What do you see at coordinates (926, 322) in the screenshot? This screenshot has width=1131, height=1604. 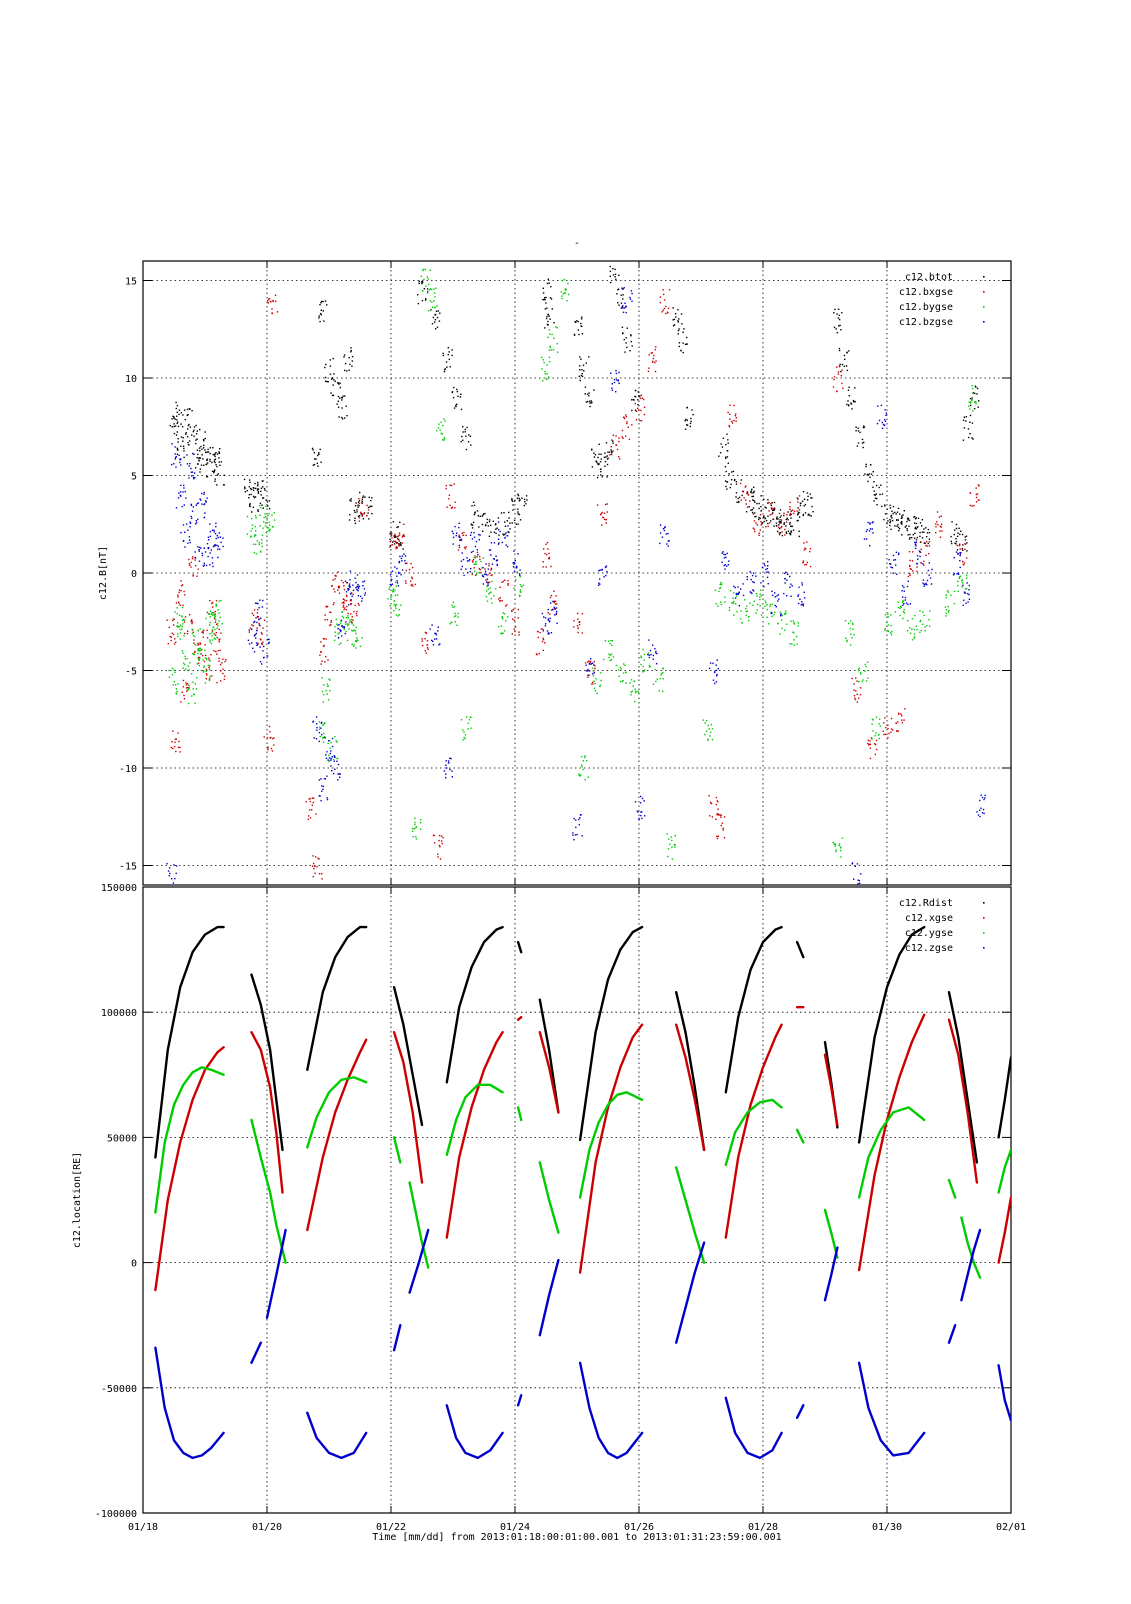 I see `legend-label: c12.bzgse` at bounding box center [926, 322].